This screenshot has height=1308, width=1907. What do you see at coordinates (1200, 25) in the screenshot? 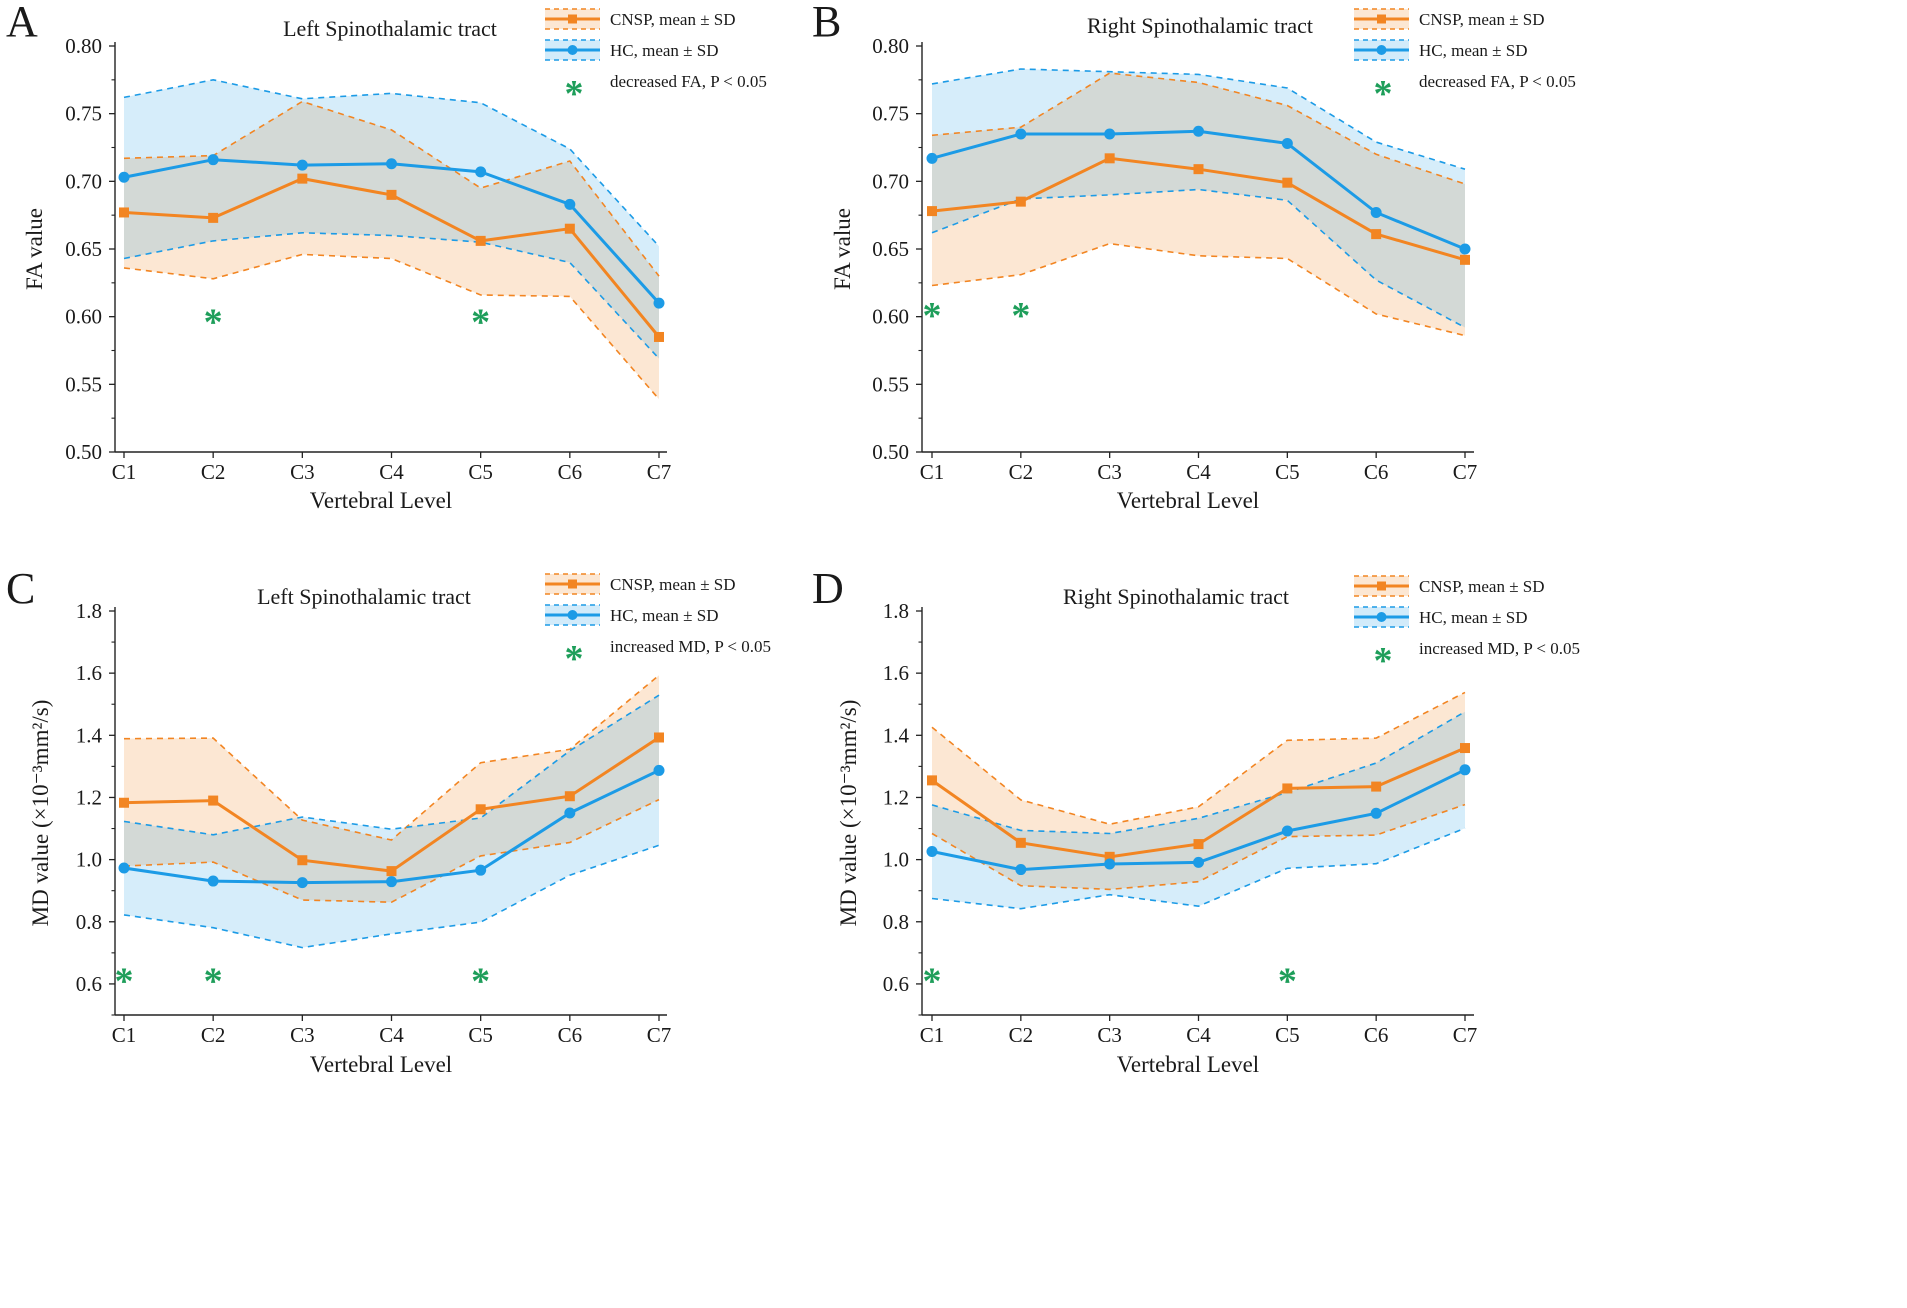
I see `chart-title: Right Spinothalamic tract` at bounding box center [1200, 25].